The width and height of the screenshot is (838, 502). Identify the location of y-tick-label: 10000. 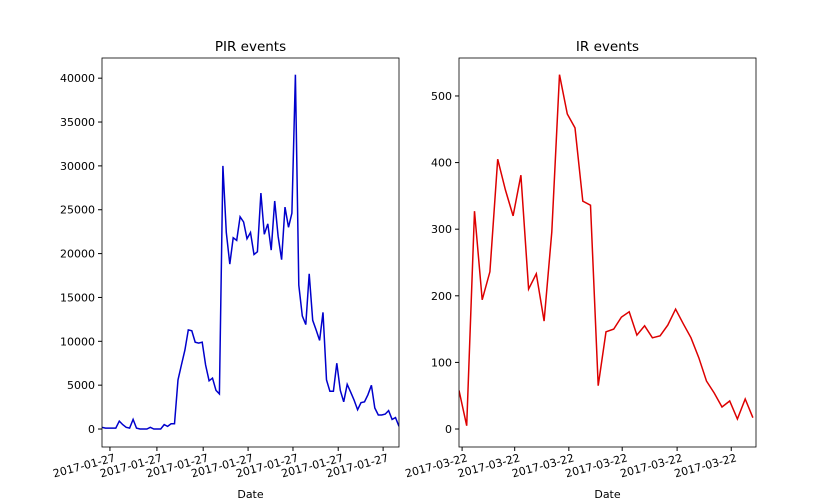
(77, 341).